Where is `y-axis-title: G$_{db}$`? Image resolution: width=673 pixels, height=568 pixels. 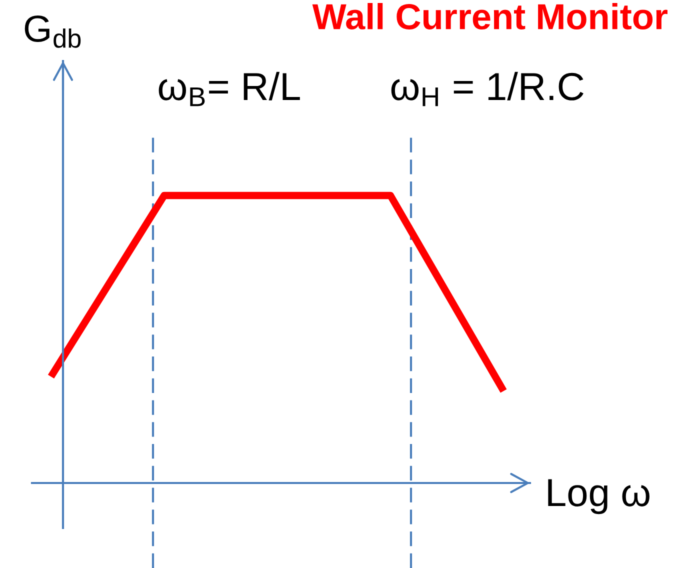
y-axis-title: G$_{db}$ is located at coordinates (52, 31).